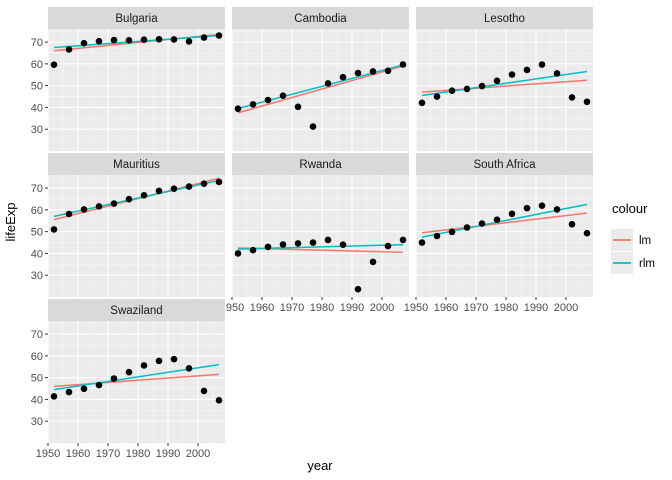  What do you see at coordinates (136, 19) in the screenshot?
I see `facet-title: Bulgaria` at bounding box center [136, 19].